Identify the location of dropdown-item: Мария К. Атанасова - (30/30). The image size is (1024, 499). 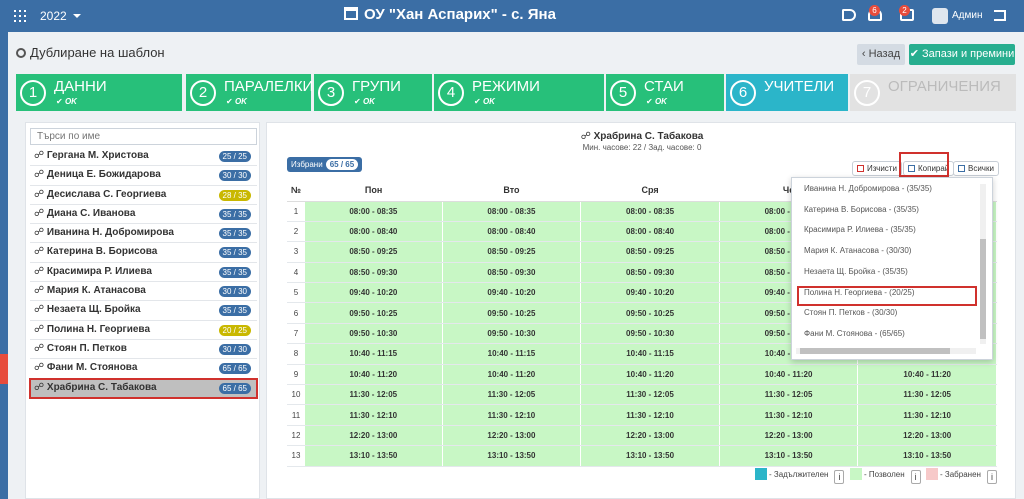
(858, 251).